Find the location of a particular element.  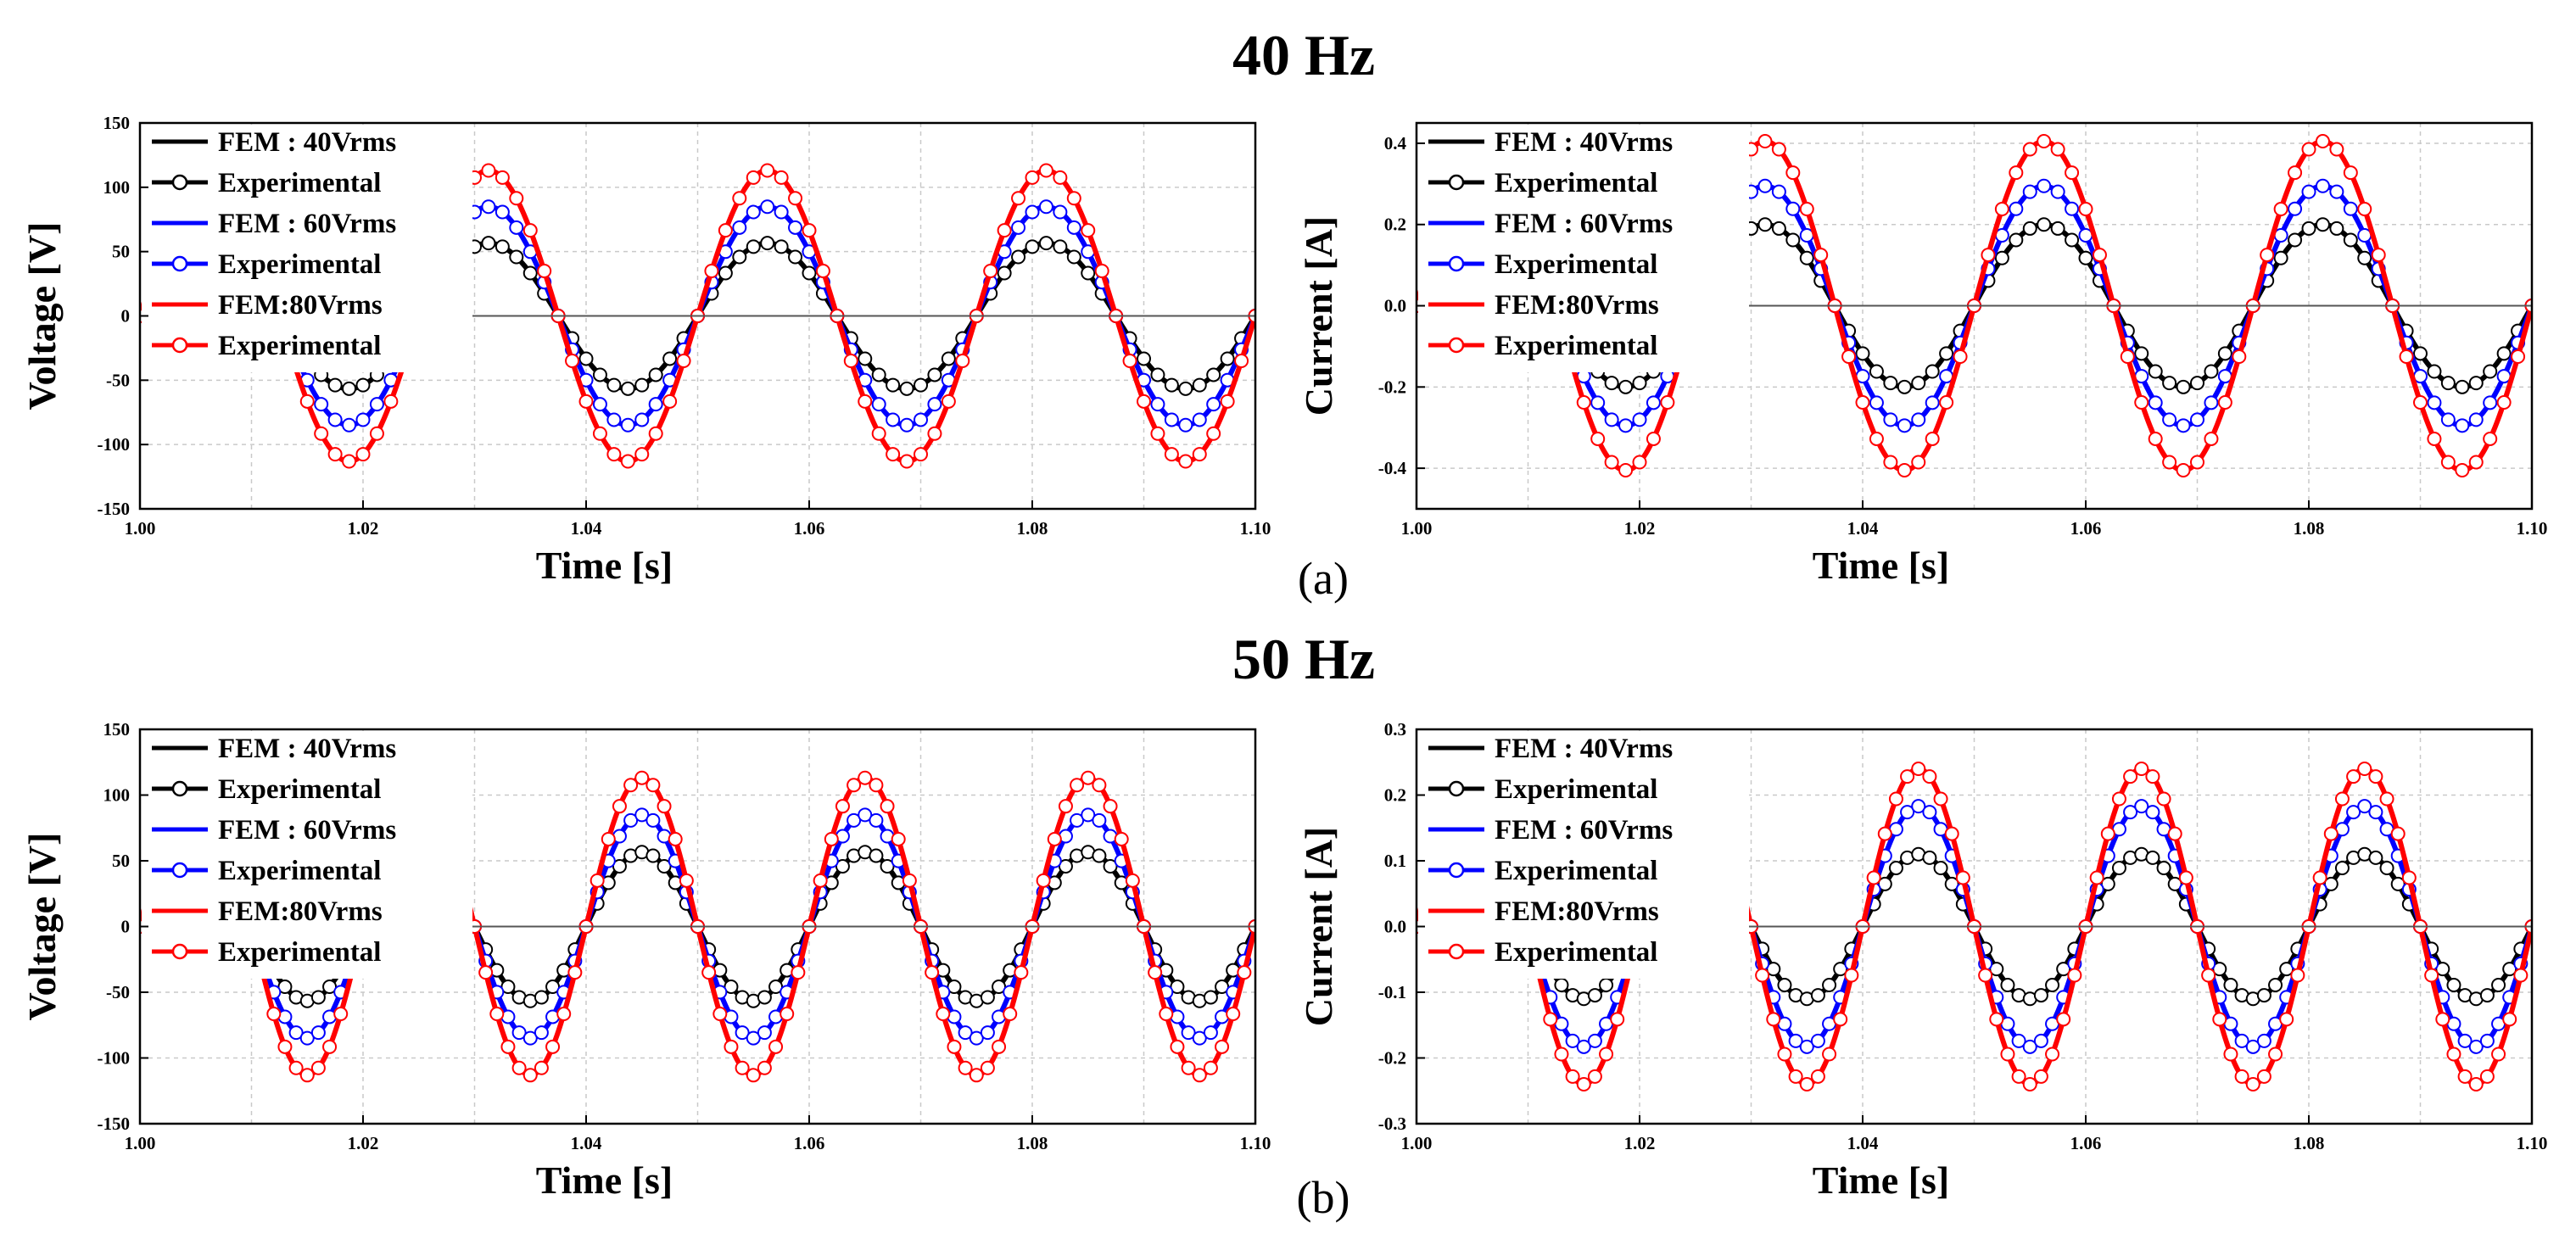

x-tick-label: 1.10 is located at coordinates (1255, 1143).